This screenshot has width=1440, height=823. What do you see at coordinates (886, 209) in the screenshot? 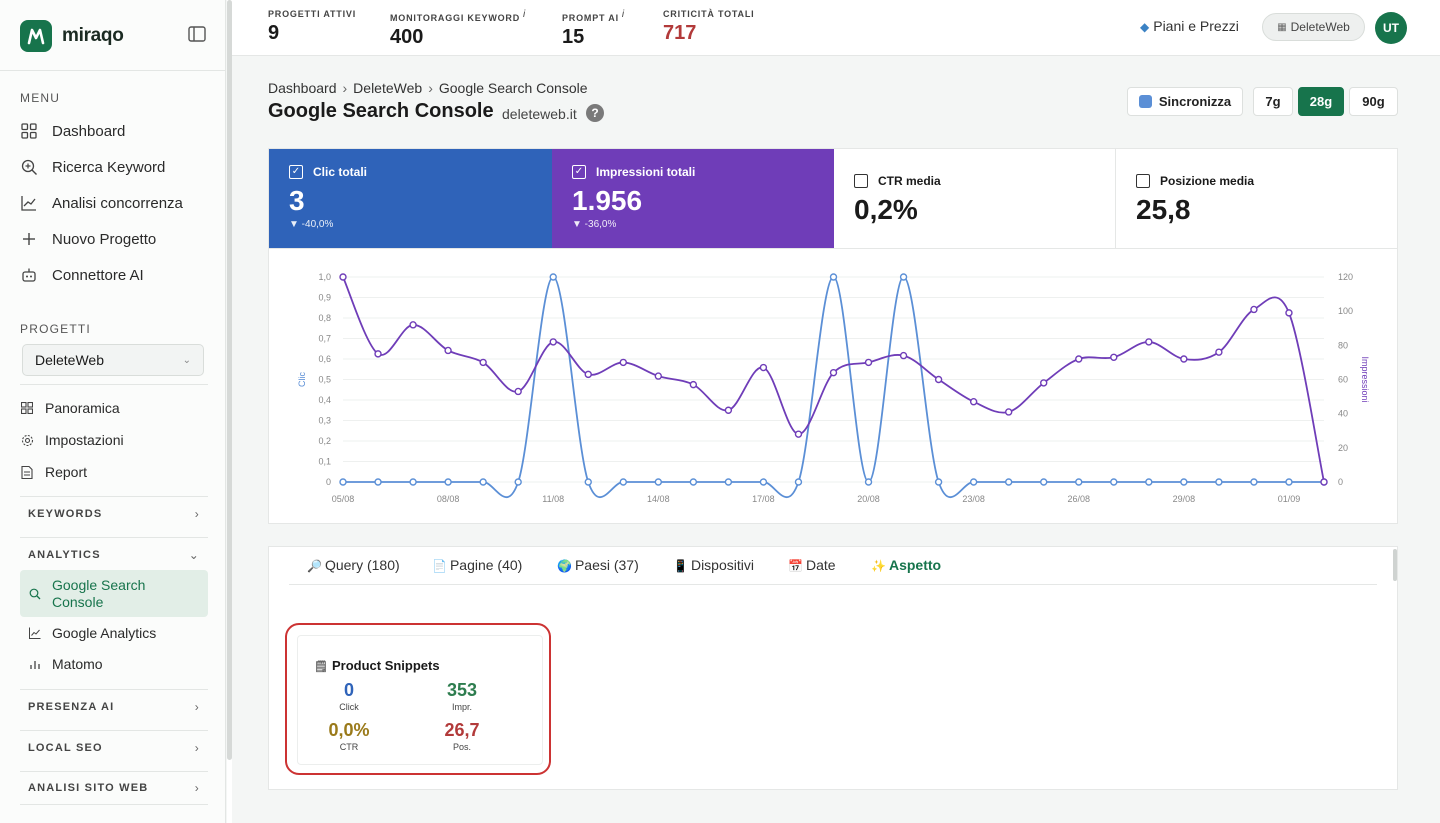
I see `card-value: 0,2%` at bounding box center [886, 209].